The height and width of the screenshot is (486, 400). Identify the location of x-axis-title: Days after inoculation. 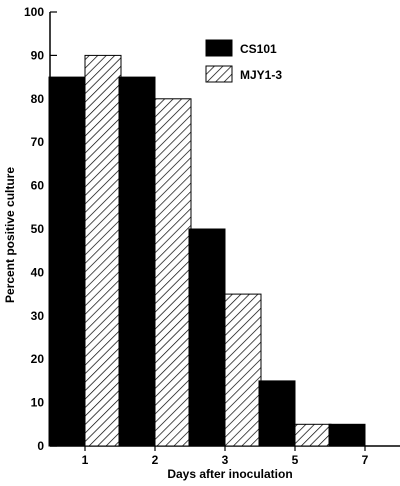
(229, 474).